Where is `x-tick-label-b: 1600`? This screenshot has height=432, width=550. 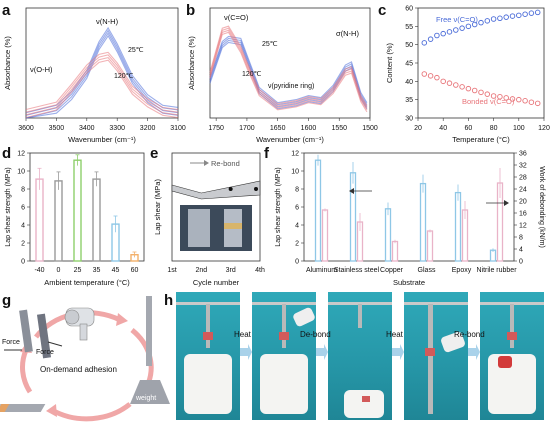 x-tick-label-b: 1600 is located at coordinates (309, 128).